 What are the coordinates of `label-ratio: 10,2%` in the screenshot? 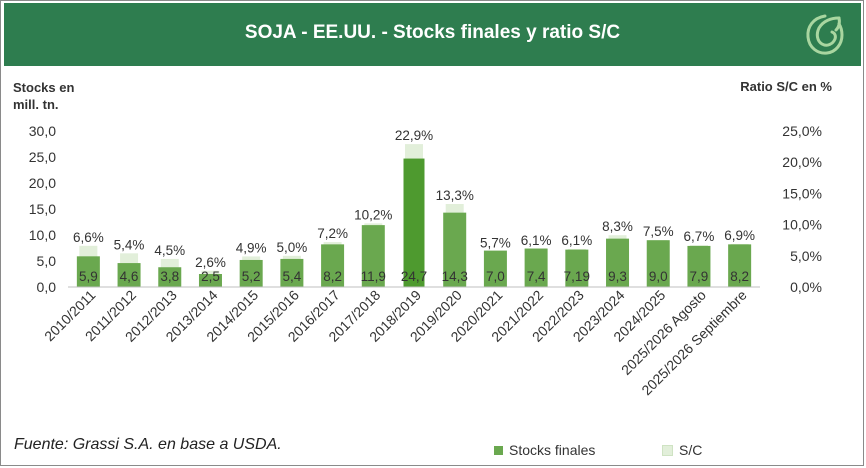 It's located at (373, 214).